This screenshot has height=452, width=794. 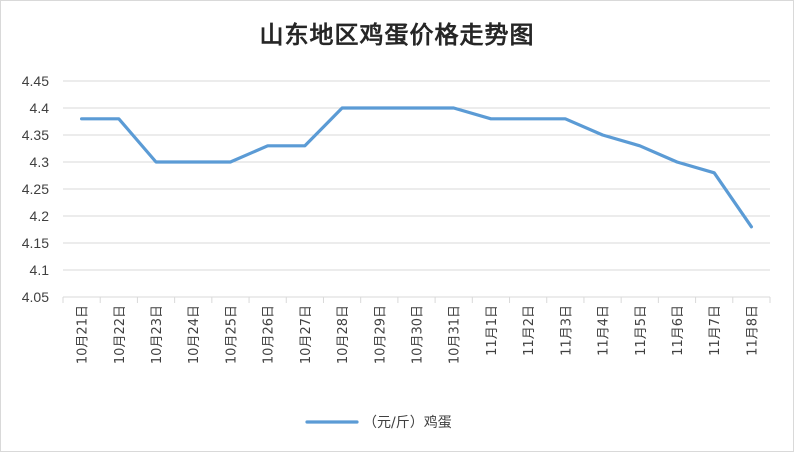 I want to click on x-tick-label: 10月30日, so click(x=418, y=334).